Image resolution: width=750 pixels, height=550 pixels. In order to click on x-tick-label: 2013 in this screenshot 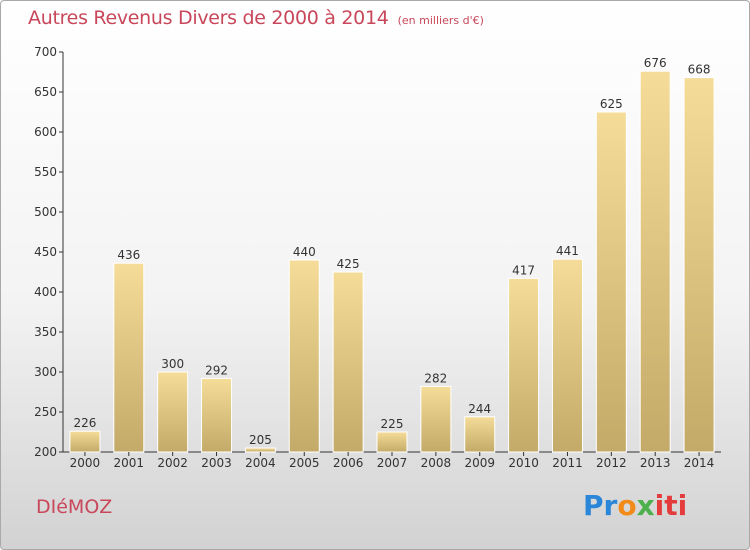, I will do `click(655, 463)`.